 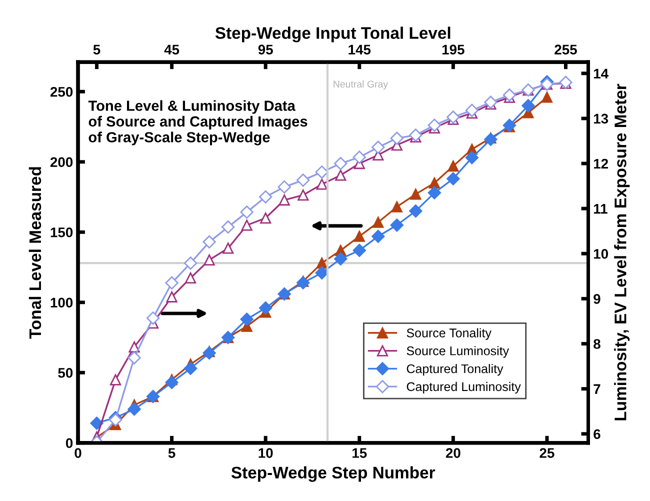 I want to click on y2-tick-label: 13, so click(x=601, y=119).